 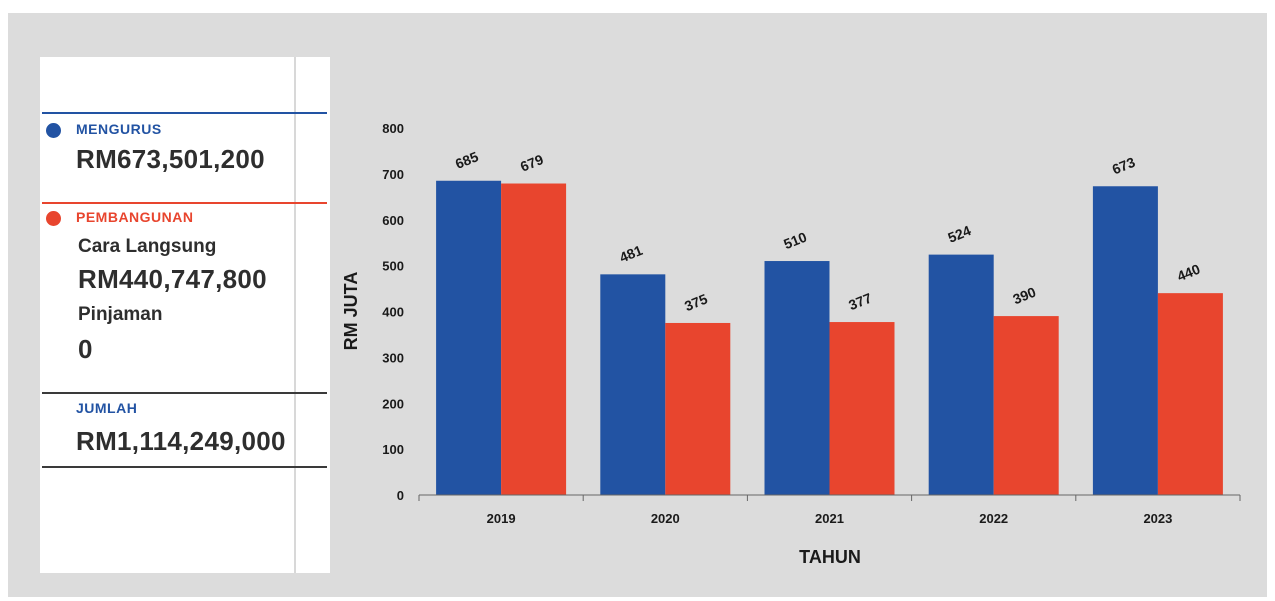 What do you see at coordinates (135, 217) in the screenshot?
I see `pembangunan-label: PEMBANGUNAN` at bounding box center [135, 217].